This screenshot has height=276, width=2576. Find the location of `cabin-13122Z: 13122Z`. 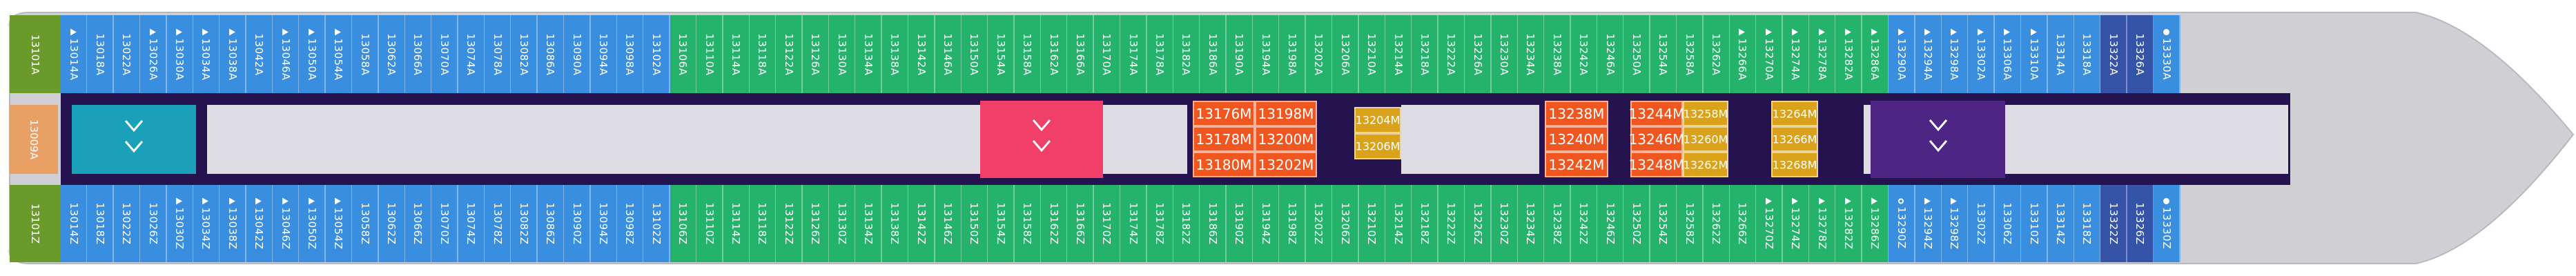

cabin-13122Z: 13122Z is located at coordinates (789, 223).